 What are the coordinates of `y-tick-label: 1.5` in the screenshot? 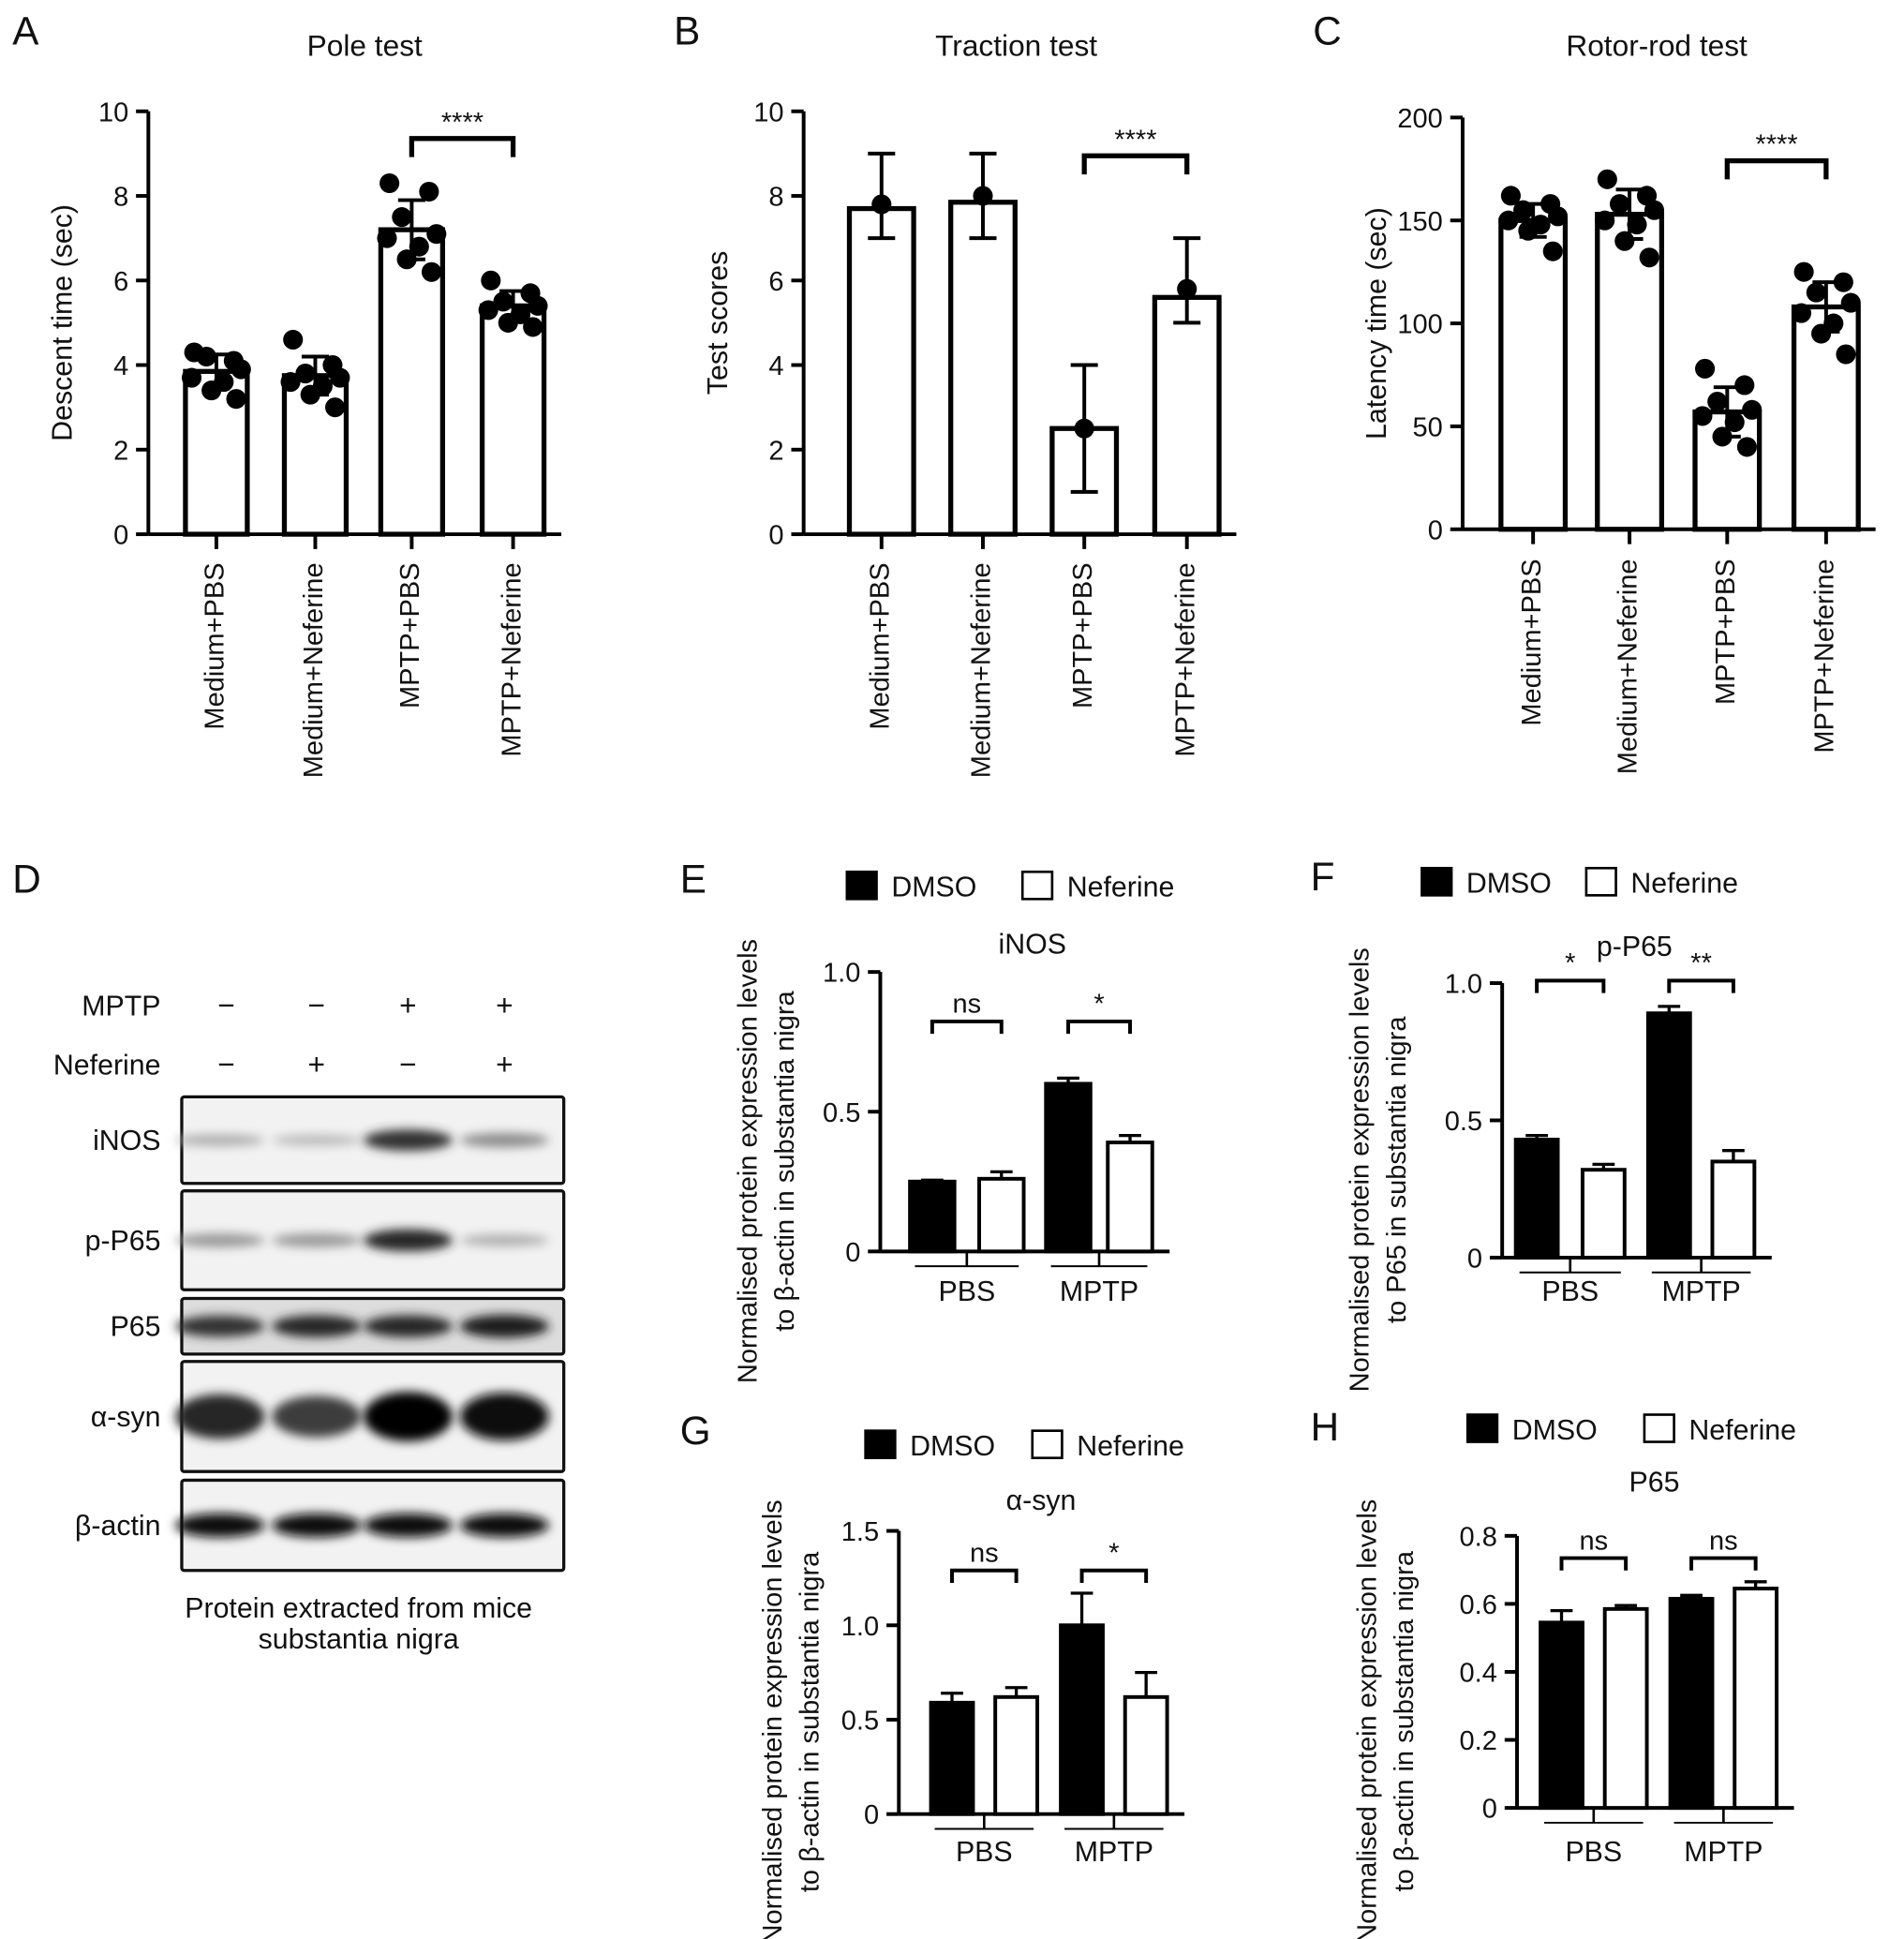 It's located at (860, 1532).